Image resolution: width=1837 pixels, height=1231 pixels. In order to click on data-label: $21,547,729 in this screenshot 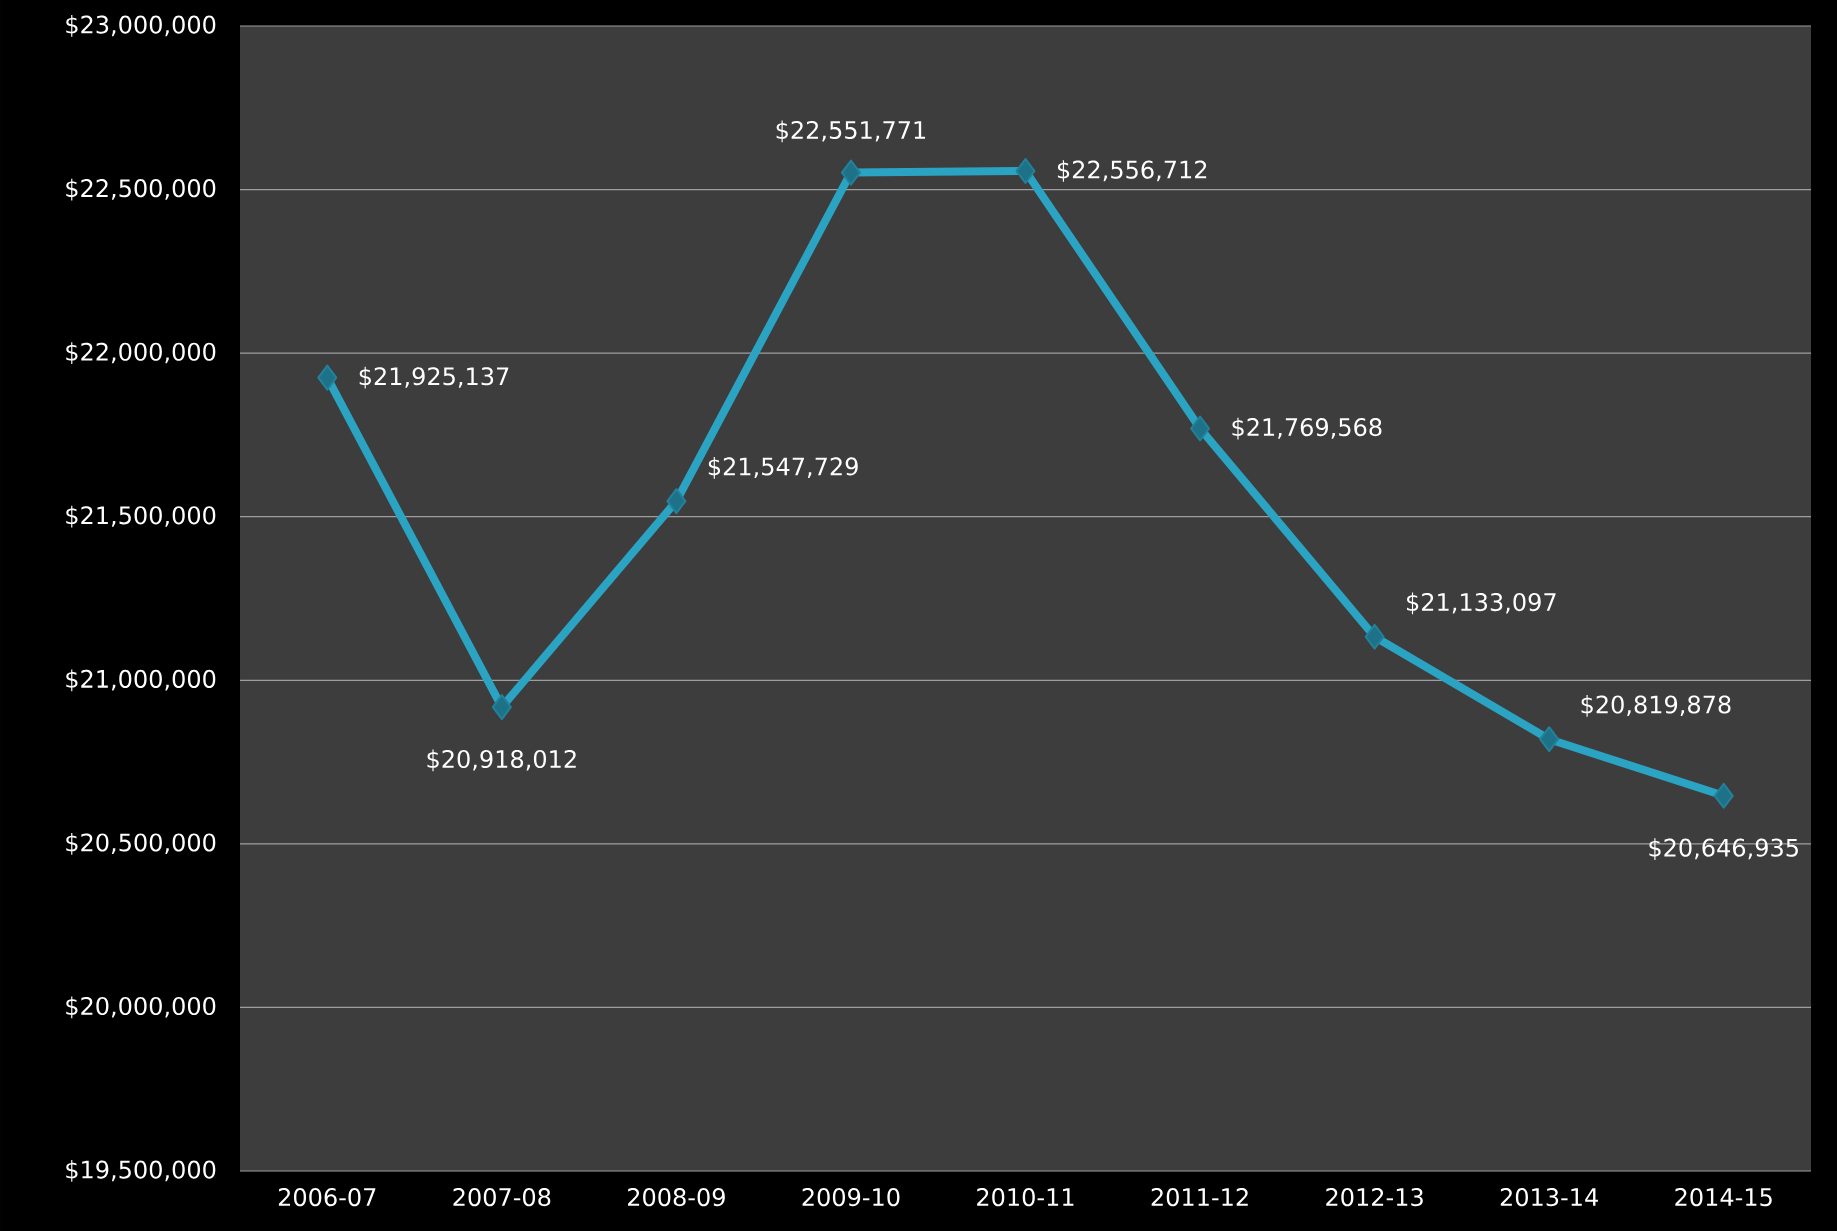, I will do `click(783, 467)`.